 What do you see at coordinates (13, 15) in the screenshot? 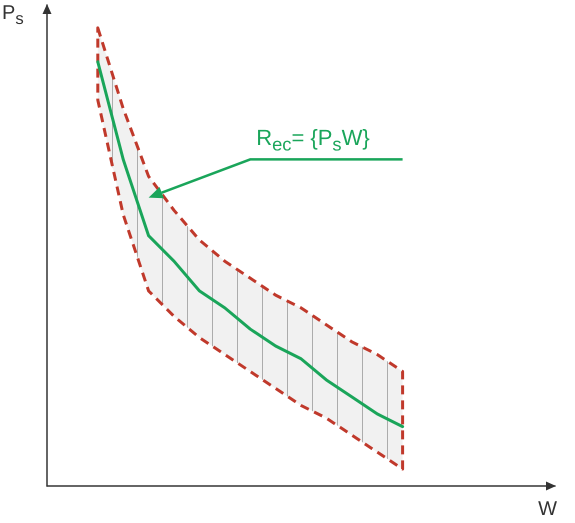
I see `y-axis-title: P$_{s}$` at bounding box center [13, 15].